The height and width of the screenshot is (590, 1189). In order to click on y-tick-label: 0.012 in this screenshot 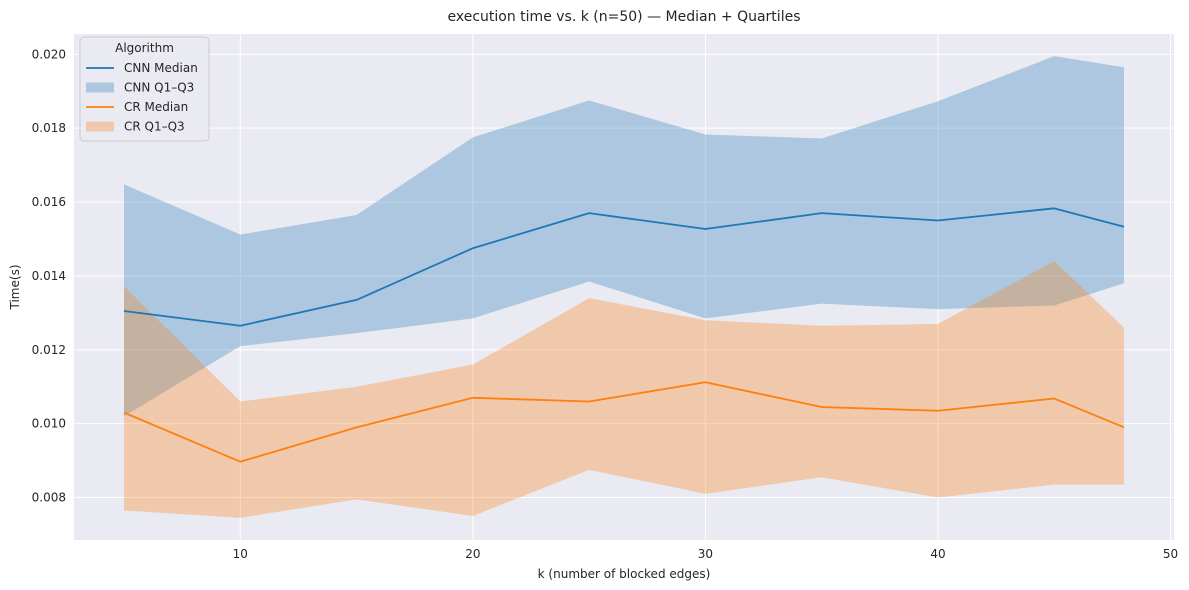, I will do `click(49, 350)`.